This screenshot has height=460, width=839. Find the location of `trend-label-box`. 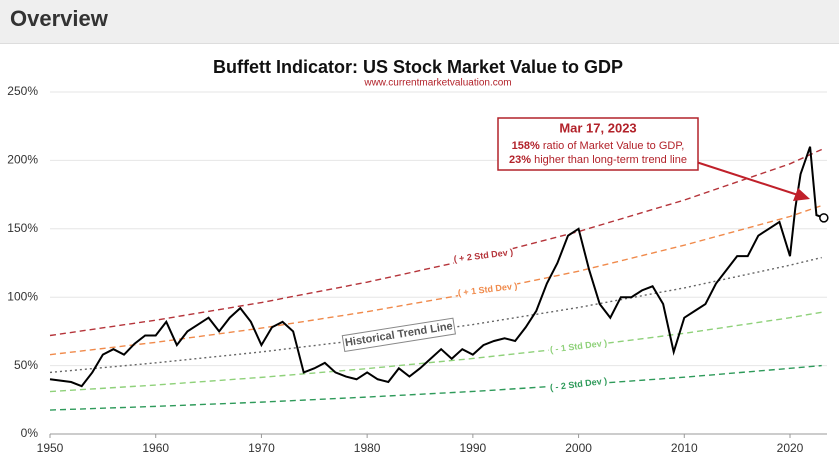

trend-label-box is located at coordinates (398, 335).